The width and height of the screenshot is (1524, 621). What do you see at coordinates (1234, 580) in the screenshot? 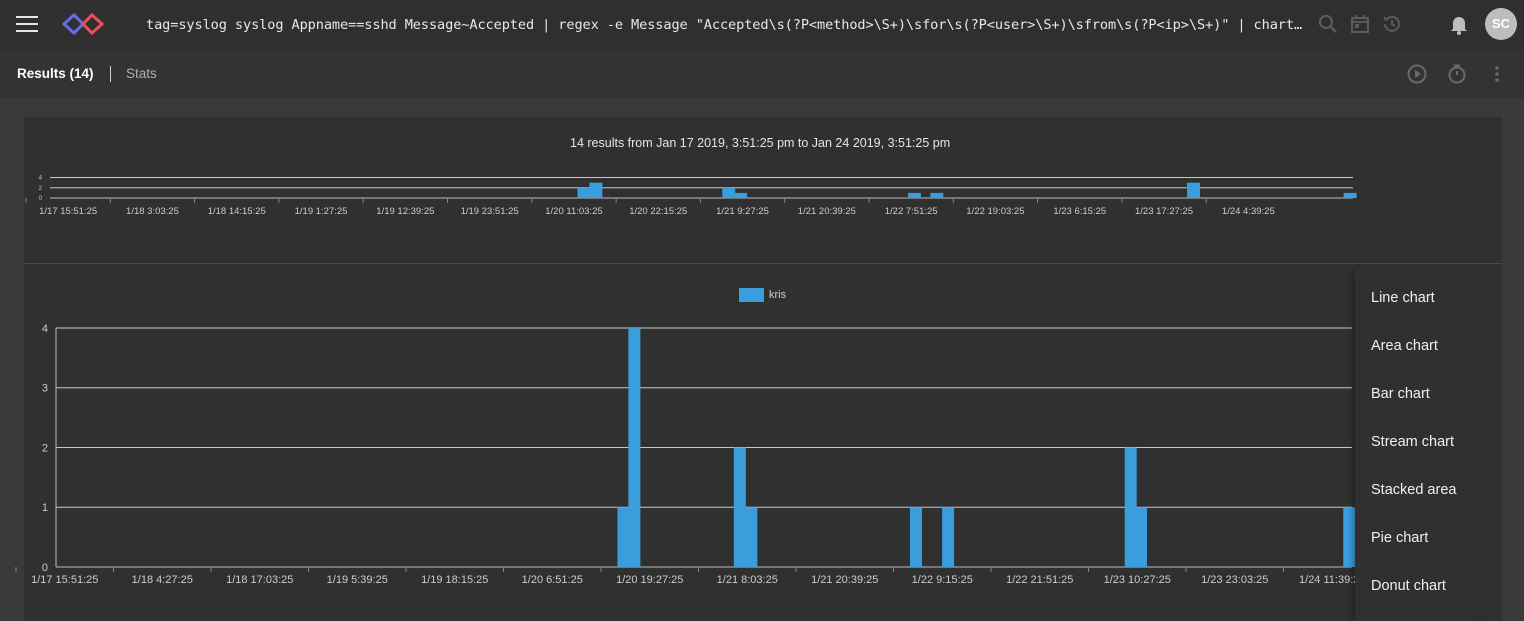
I see `x-tick-label: 1/23 23:03:25` at bounding box center [1234, 580].